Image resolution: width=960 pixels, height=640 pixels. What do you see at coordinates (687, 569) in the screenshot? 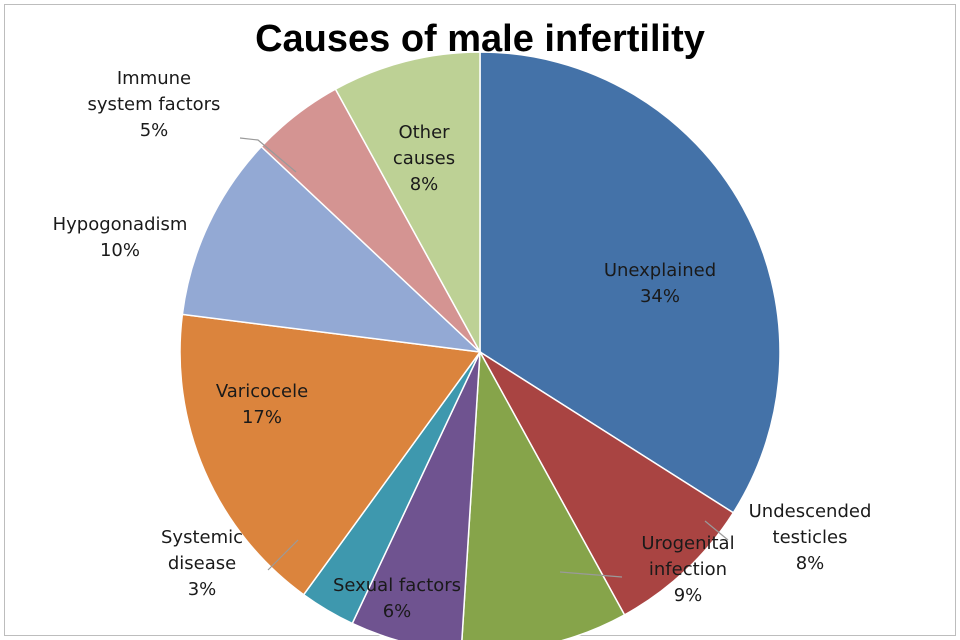
I see `slice-label-3: Urogenital infection 9%` at bounding box center [687, 569].